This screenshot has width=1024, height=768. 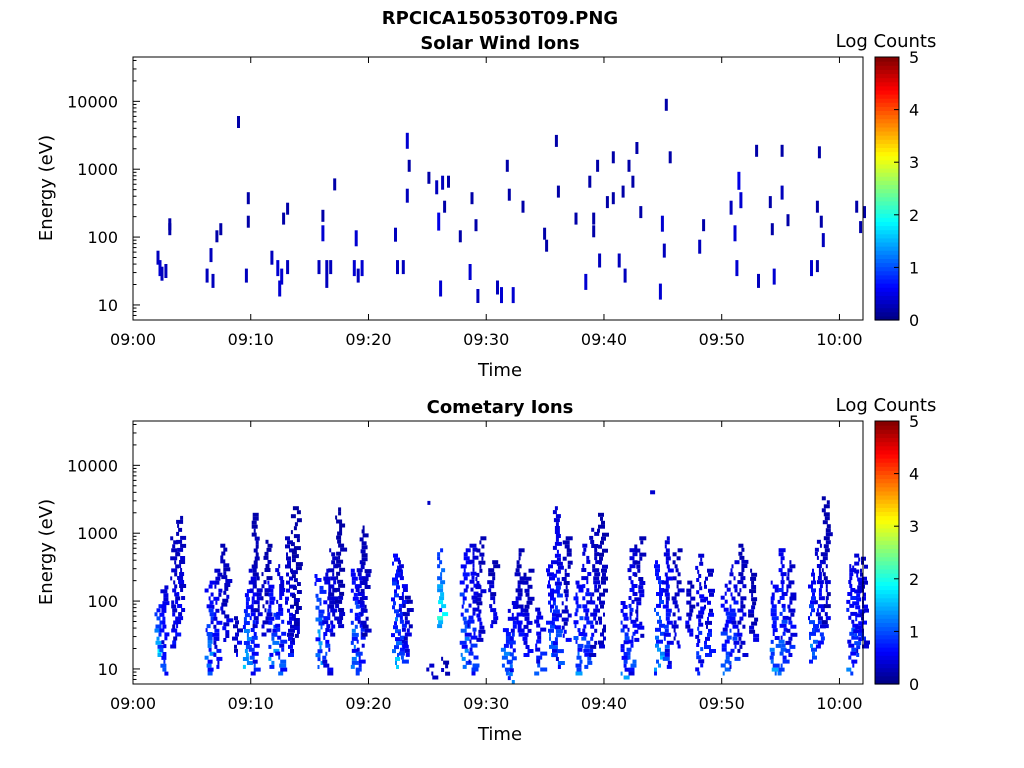 What do you see at coordinates (133, 703) in the screenshot?
I see `x-tick-label: 09:00` at bounding box center [133, 703].